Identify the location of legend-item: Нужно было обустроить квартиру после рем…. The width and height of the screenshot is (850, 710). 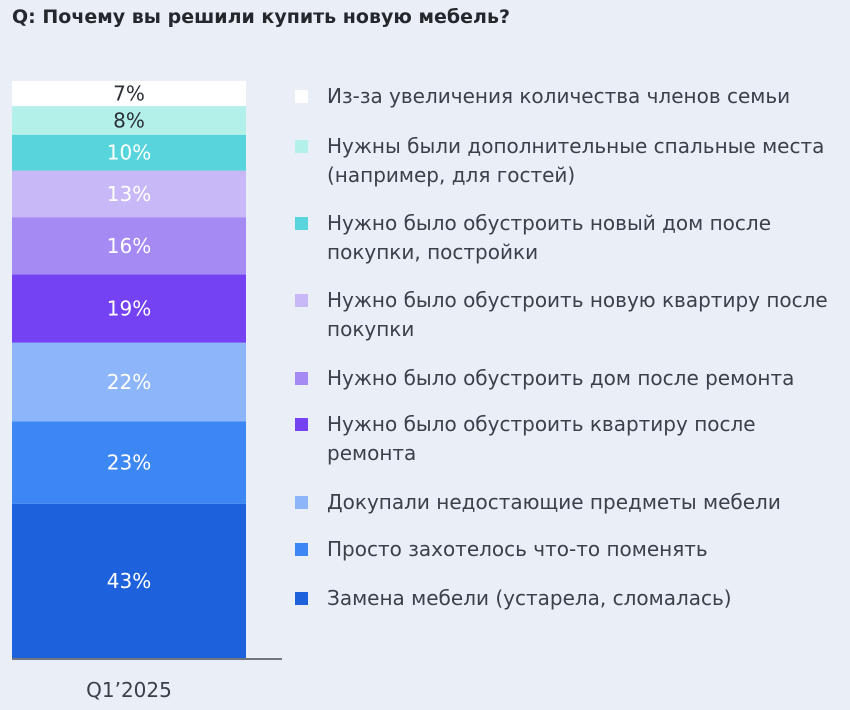
(570, 439).